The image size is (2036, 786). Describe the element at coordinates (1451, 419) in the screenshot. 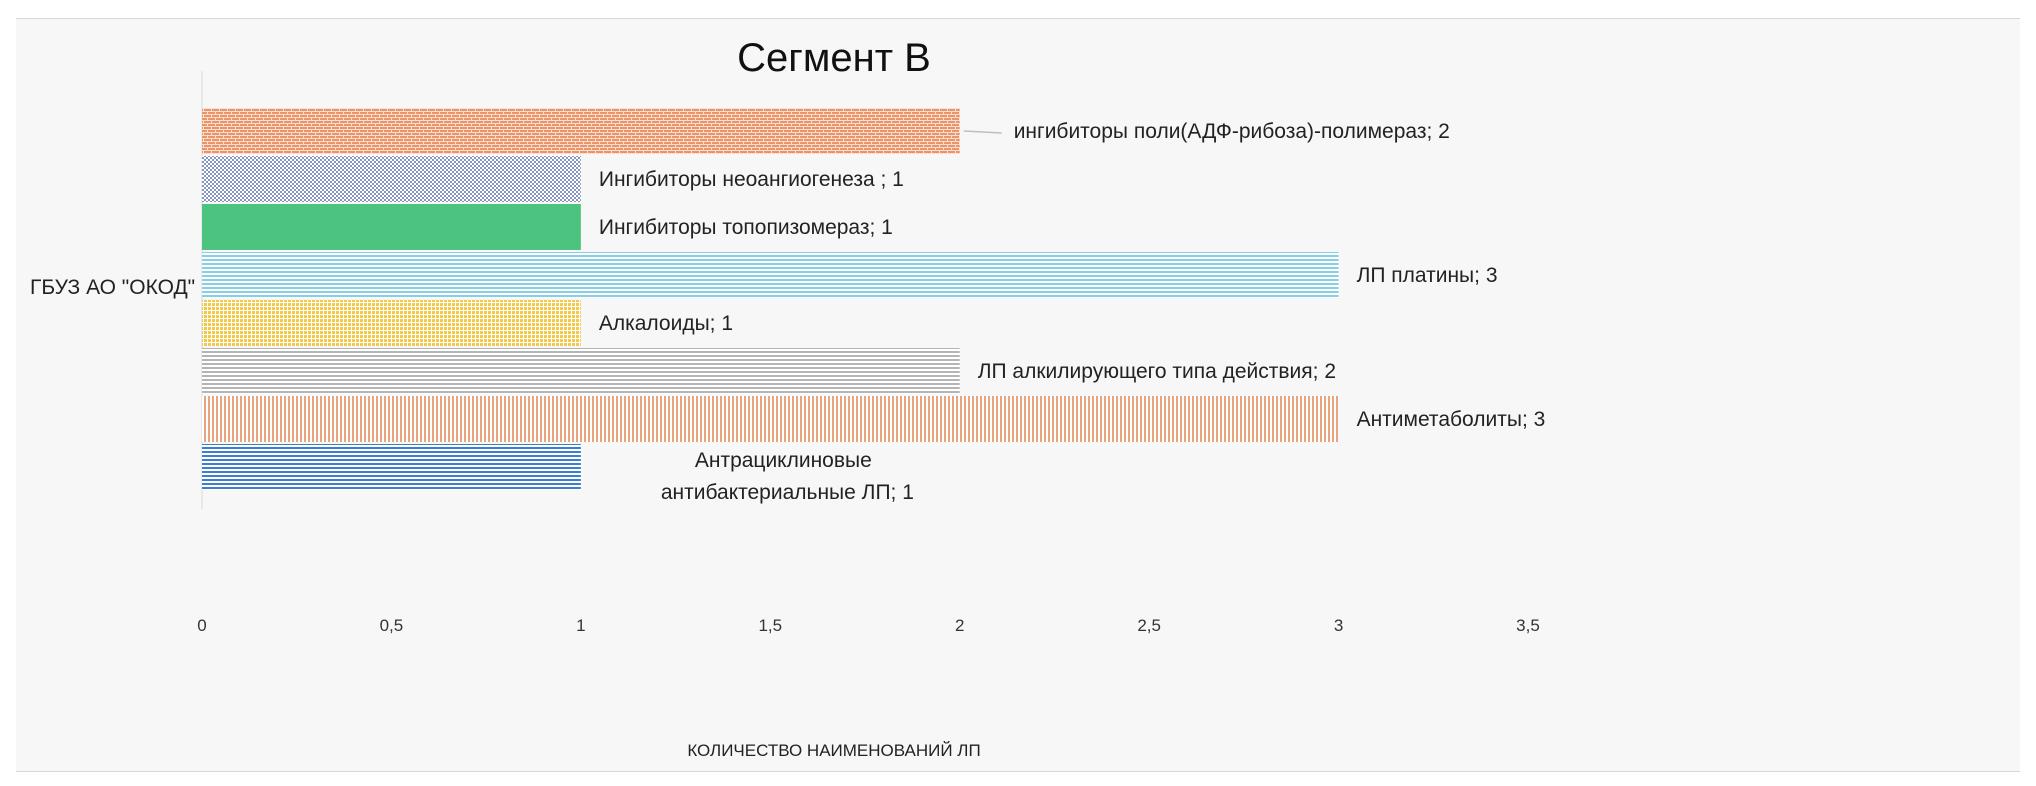

I see `bar-2-label: Антиметаболиты; 3` at that location.